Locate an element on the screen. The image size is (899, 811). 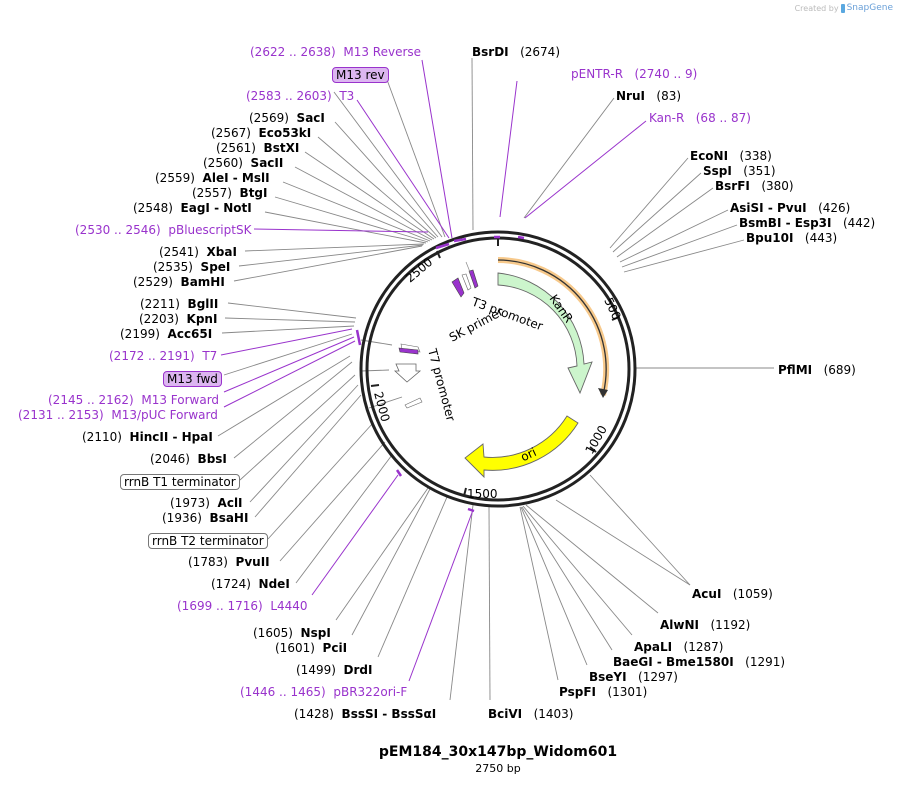
enzyme-label-saci: (2569) SacI is located at coordinates (287, 118).